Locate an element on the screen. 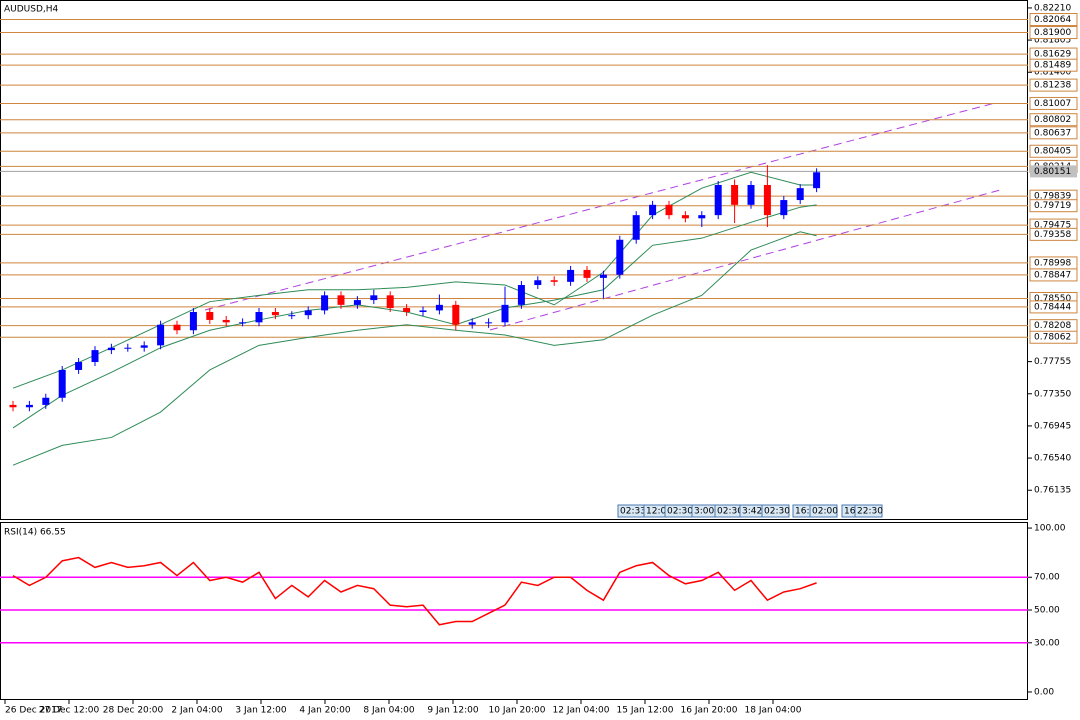 Image resolution: width=1080 pixels, height=720 pixels. y-tick-label: 0.76135 is located at coordinates (1052, 491).